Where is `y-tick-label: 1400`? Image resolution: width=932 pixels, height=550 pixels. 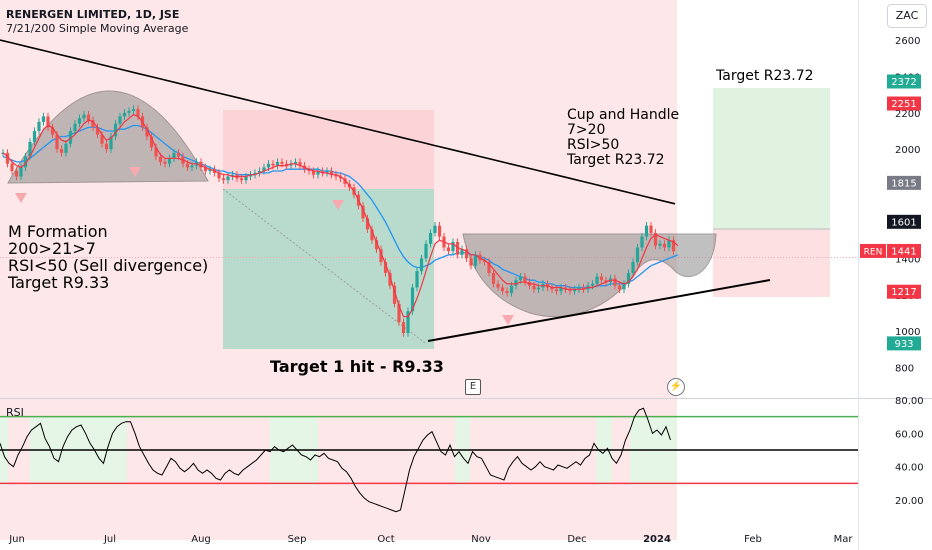 y-tick-label: 1400 is located at coordinates (907, 259).